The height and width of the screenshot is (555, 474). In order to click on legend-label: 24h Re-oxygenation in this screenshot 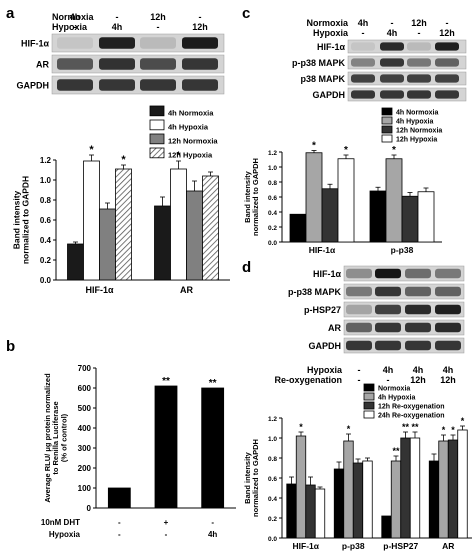, I will do `click(411, 416)`.